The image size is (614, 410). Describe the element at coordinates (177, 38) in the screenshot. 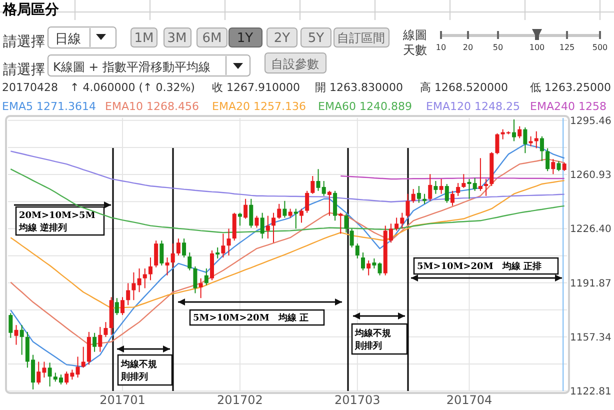

I see `text: 3M` at that location.